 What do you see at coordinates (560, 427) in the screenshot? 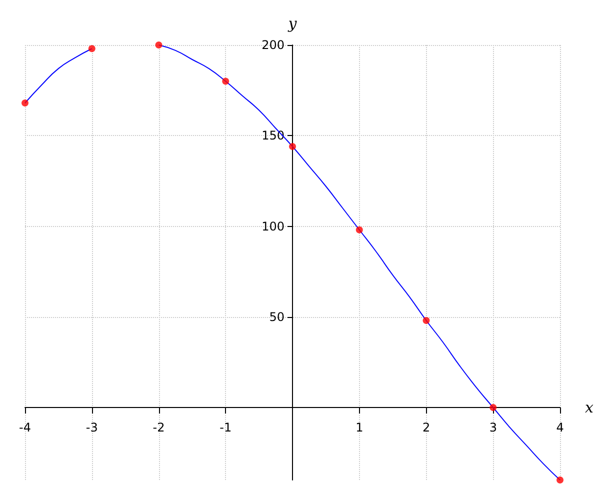
I see `x-tick-label: 4` at bounding box center [560, 427].